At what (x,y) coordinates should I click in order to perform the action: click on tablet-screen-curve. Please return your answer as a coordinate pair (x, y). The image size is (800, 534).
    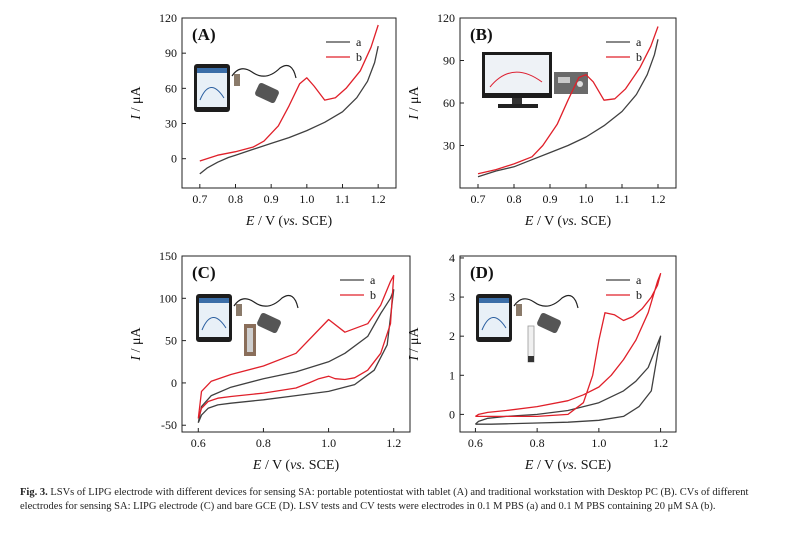
    Looking at the image, I should click on (214, 324).